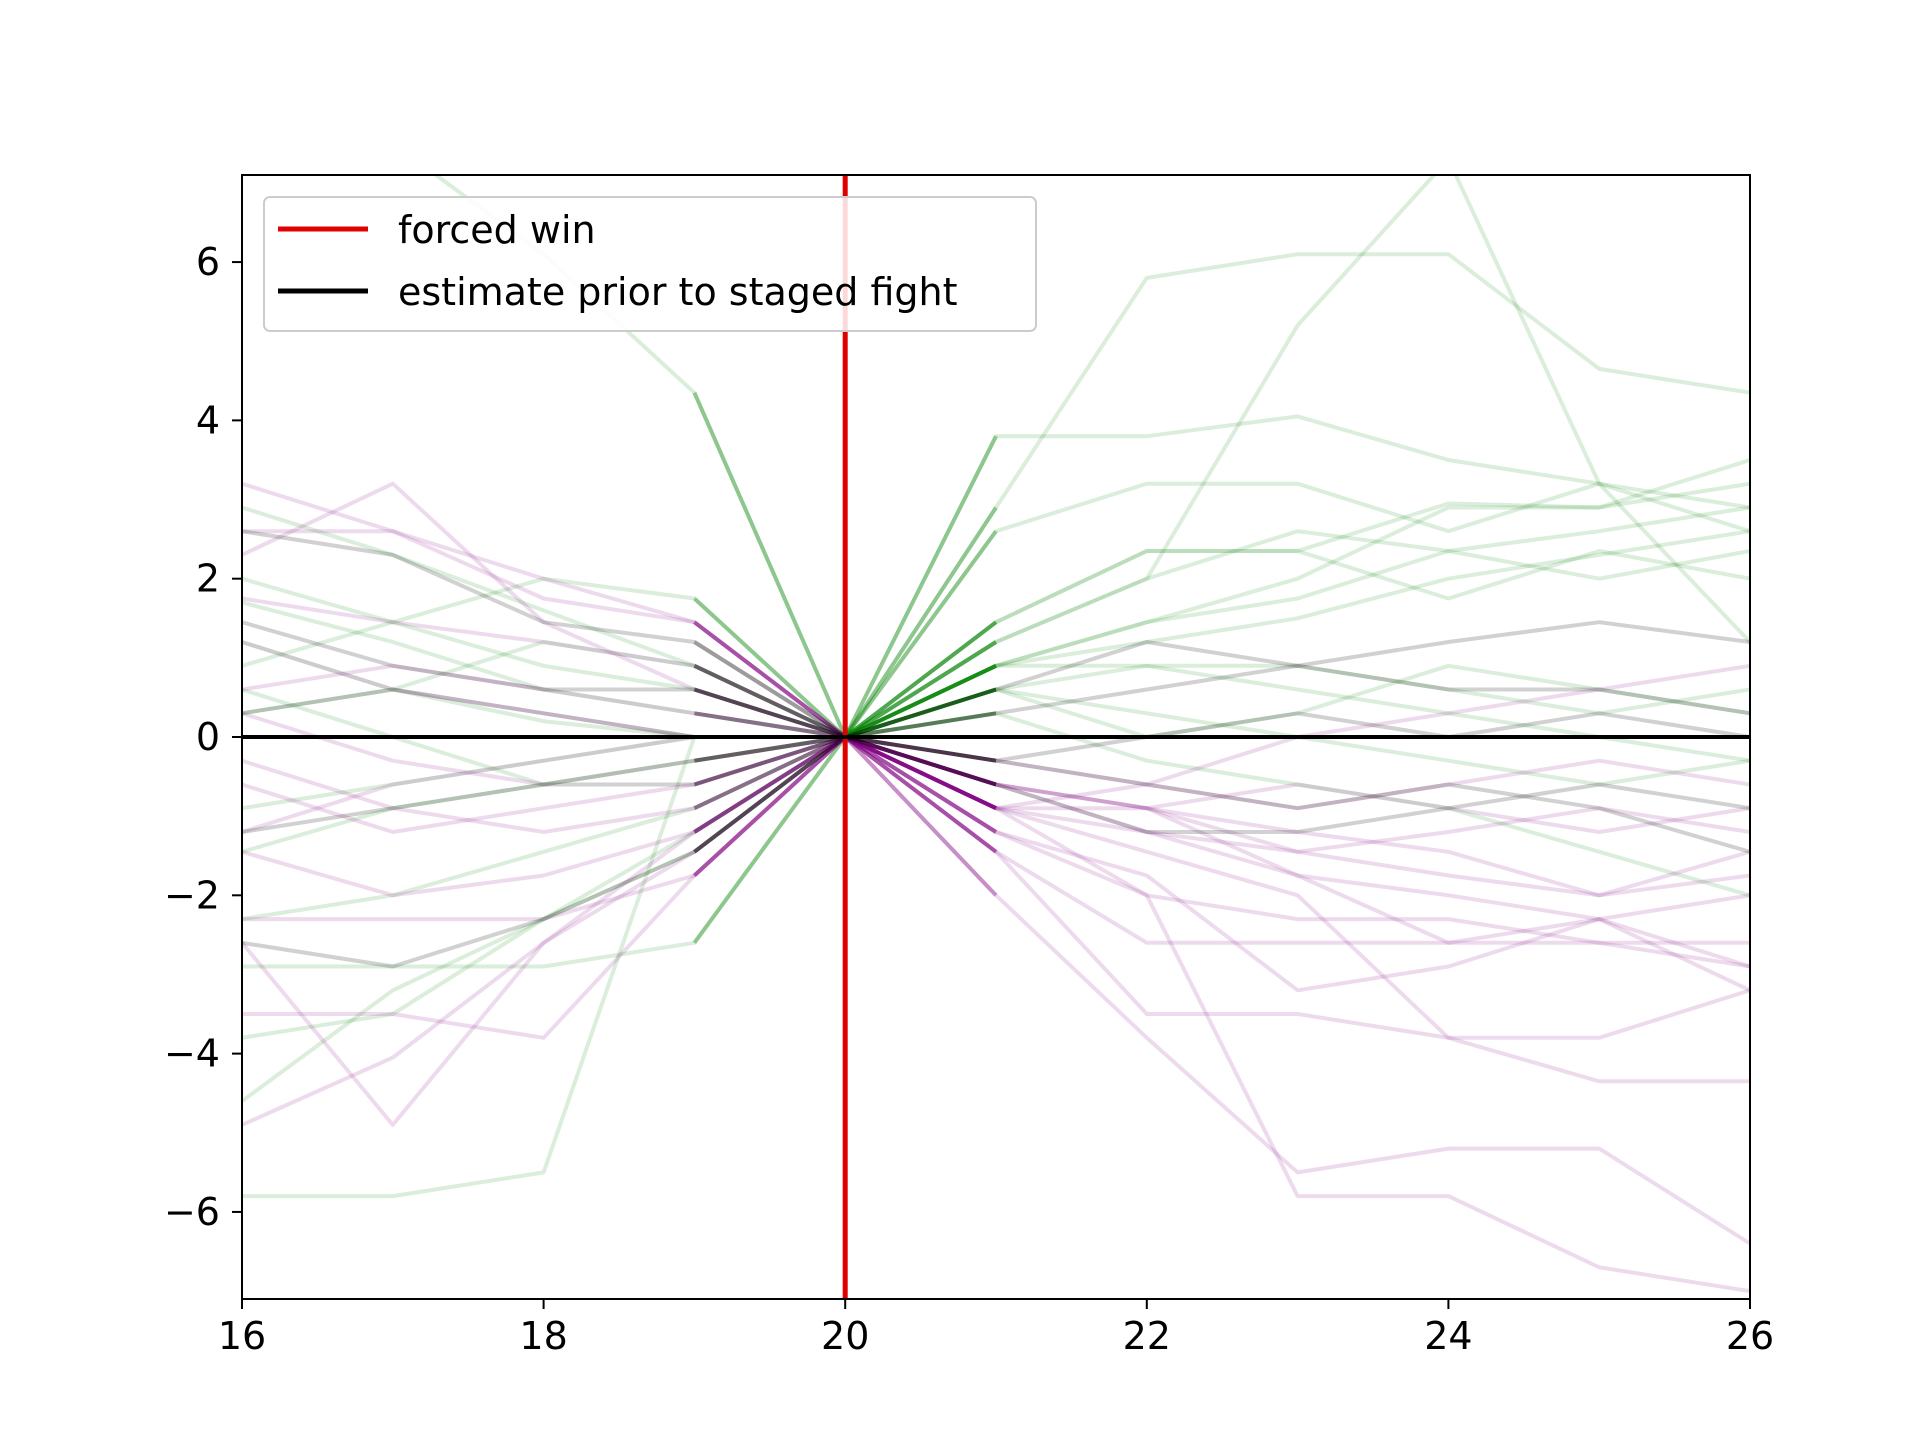 This screenshot has width=1920, height=1440. I want to click on x-tick-label: 22, so click(1147, 1336).